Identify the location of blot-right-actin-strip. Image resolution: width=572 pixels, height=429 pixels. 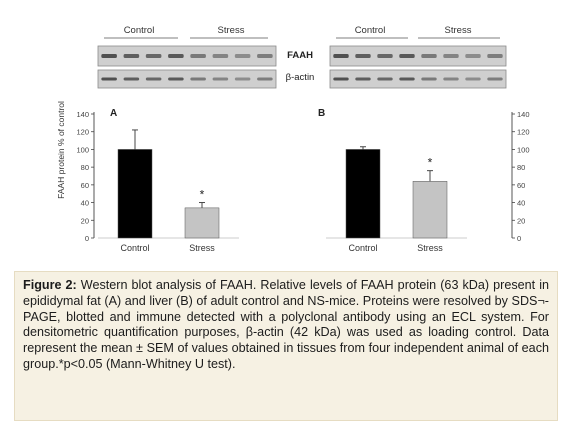
(418, 79).